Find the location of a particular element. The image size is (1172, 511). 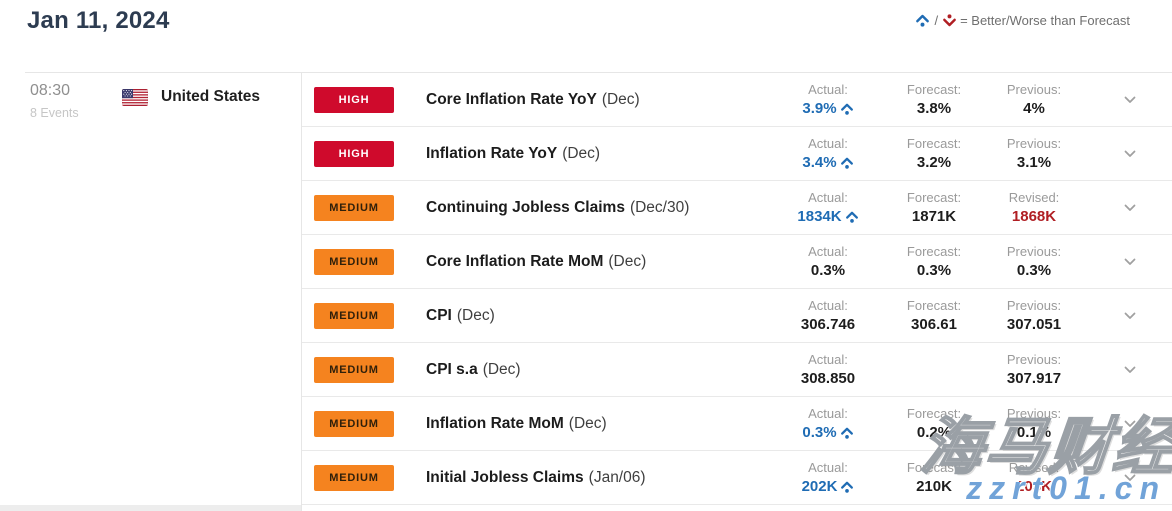

forecast-value: 306.61 is located at coordinates (934, 324).